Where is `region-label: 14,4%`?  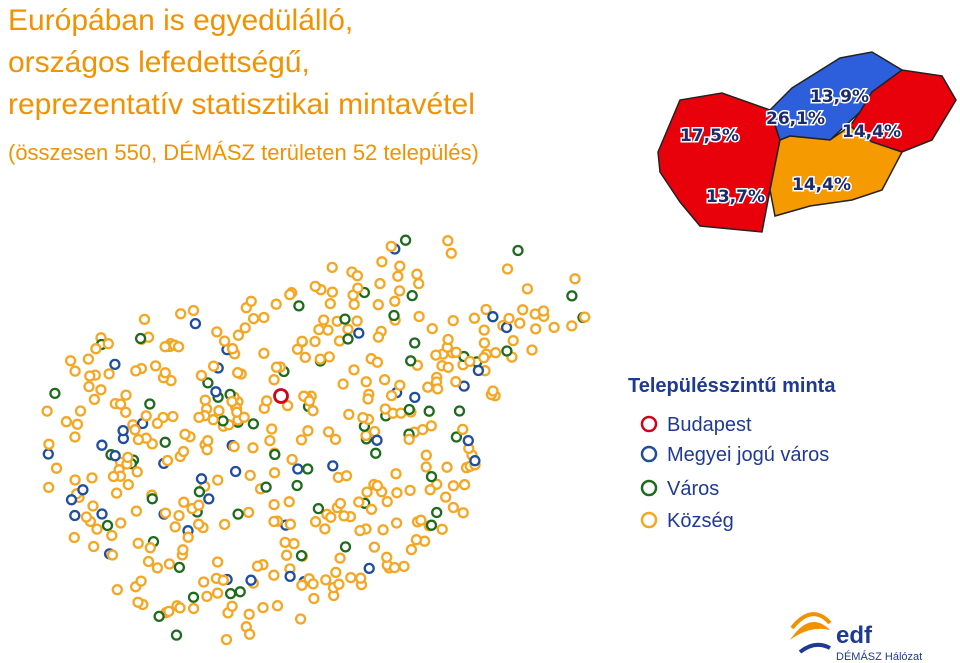
region-label: 14,4% is located at coordinates (871, 132).